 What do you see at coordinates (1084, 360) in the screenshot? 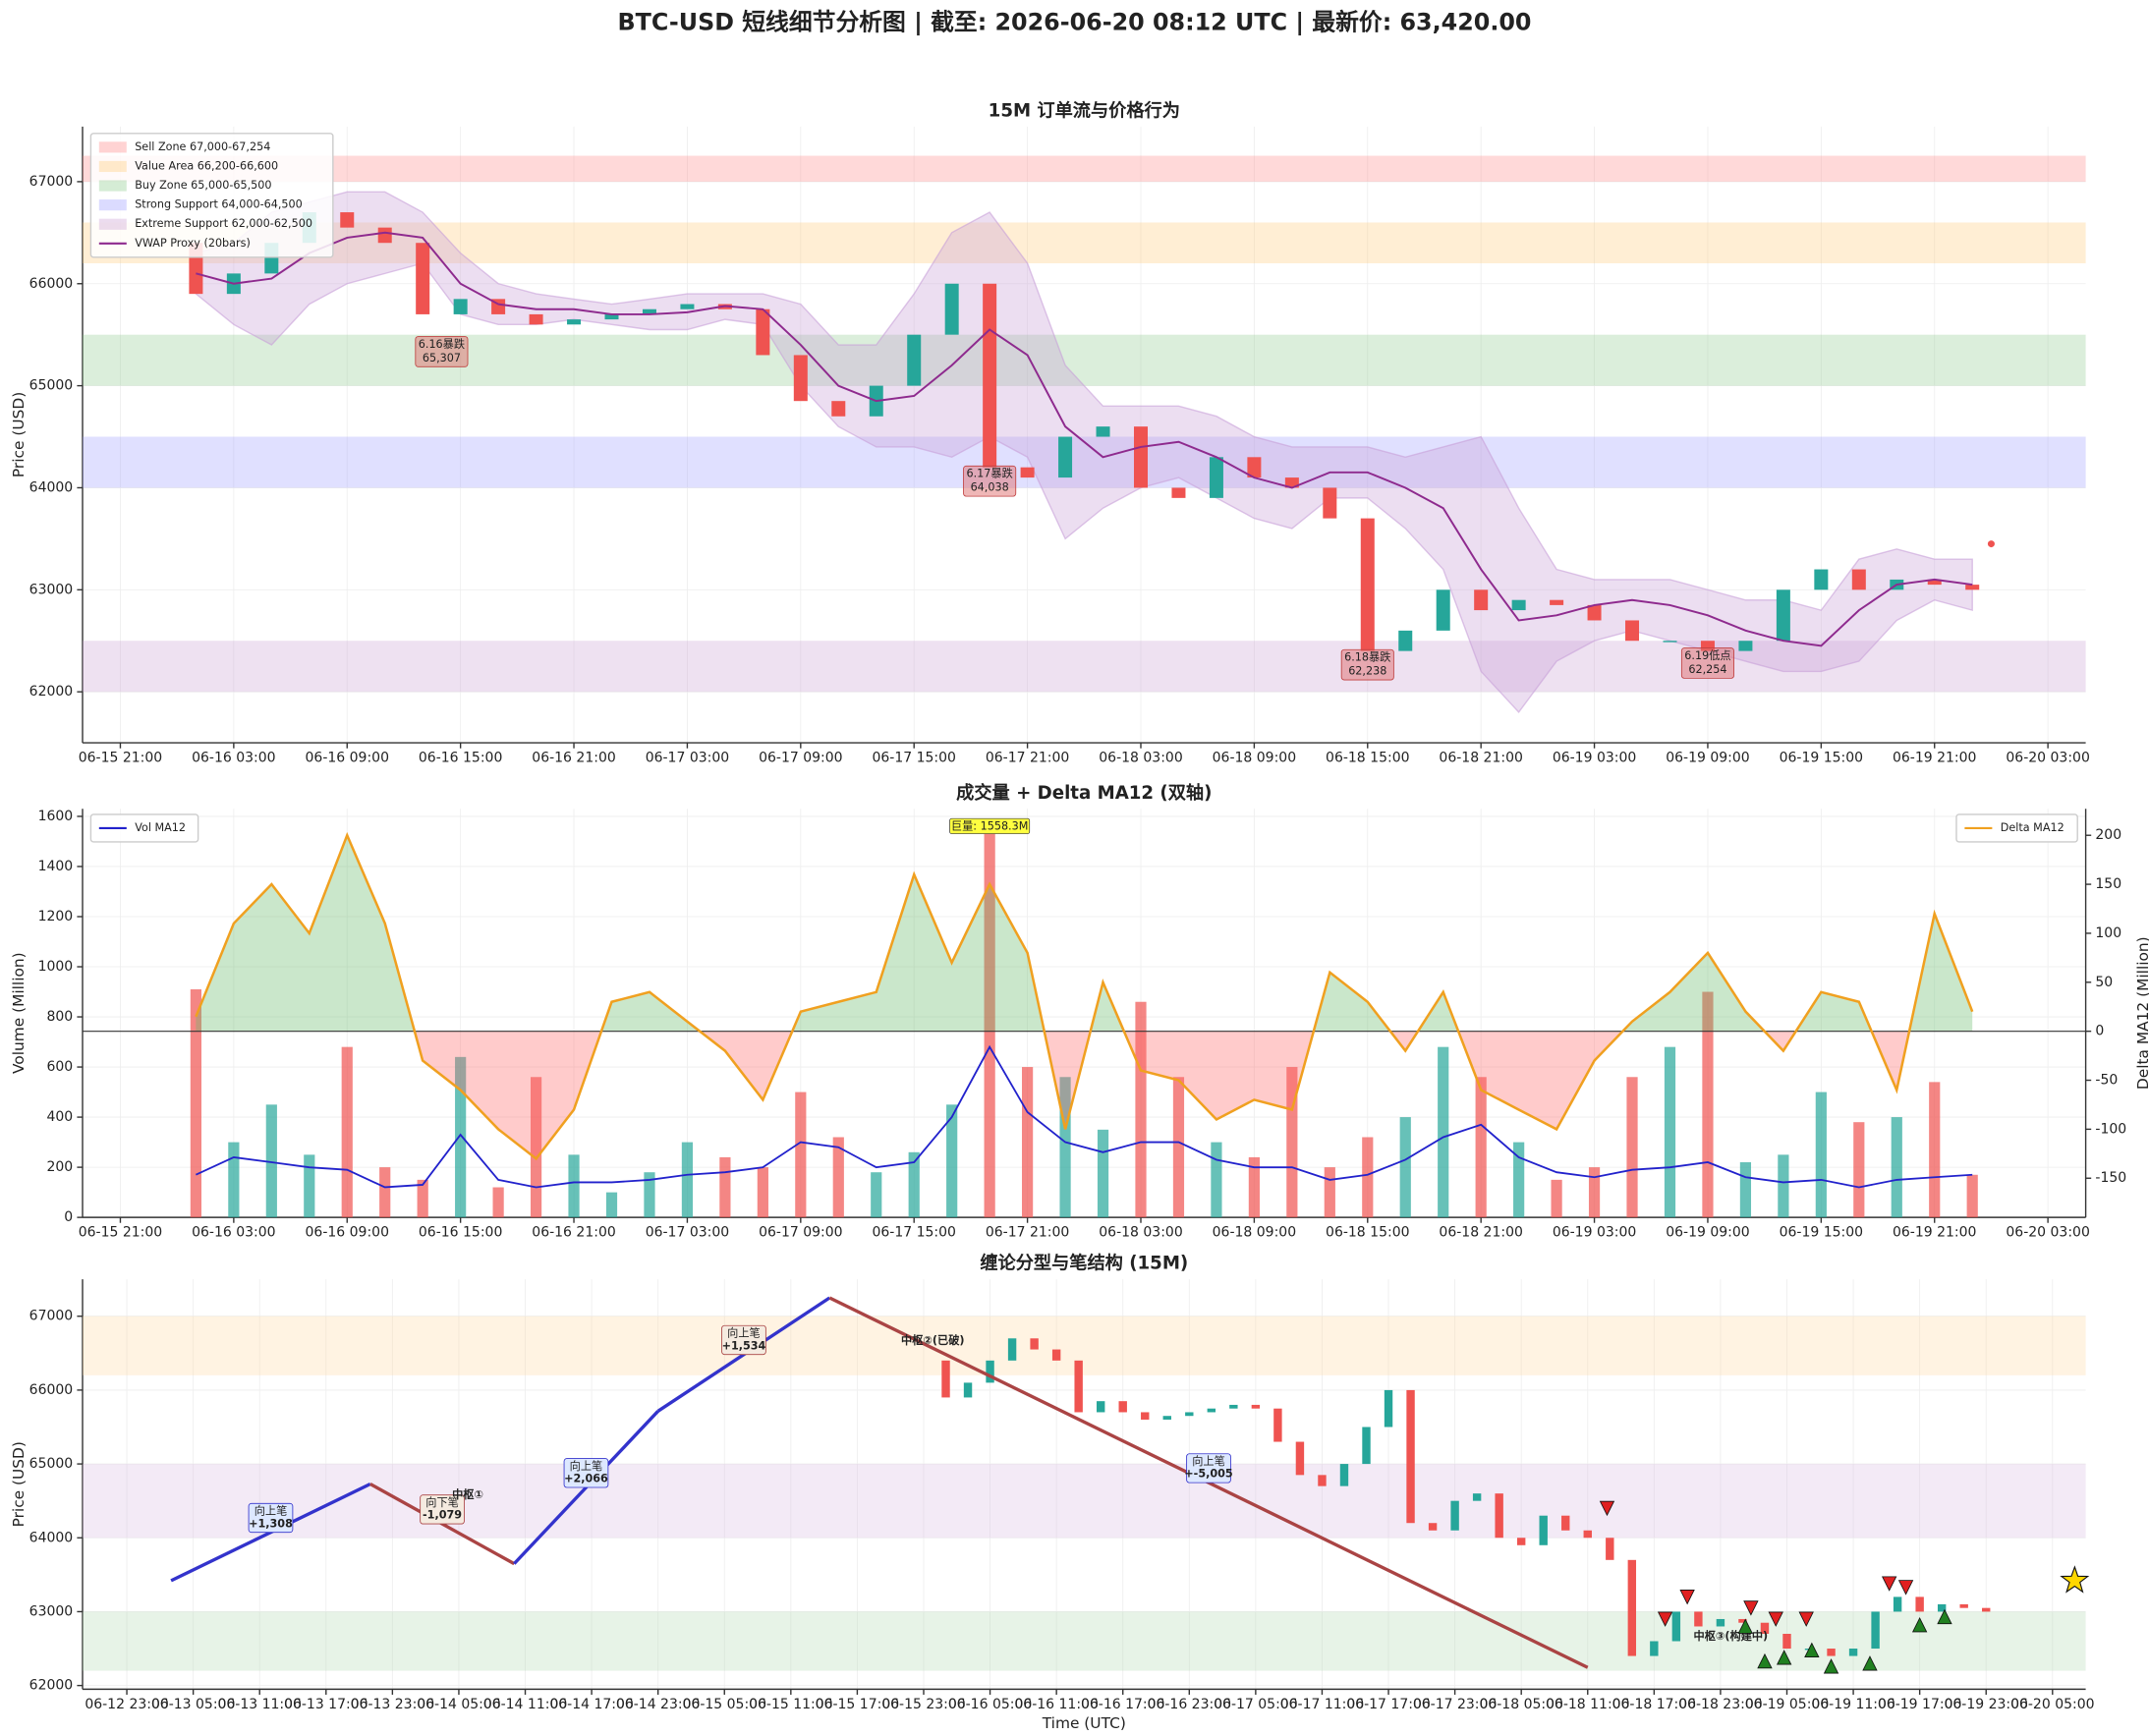
I see `zone` at bounding box center [1084, 360].